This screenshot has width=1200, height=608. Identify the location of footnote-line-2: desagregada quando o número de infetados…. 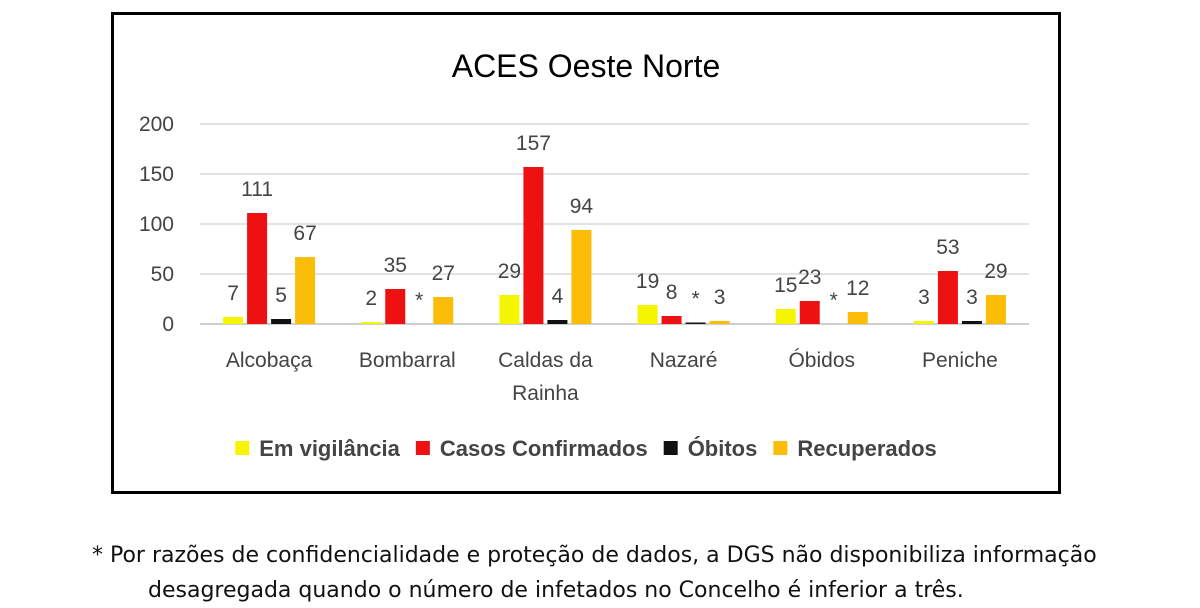
(556, 590).